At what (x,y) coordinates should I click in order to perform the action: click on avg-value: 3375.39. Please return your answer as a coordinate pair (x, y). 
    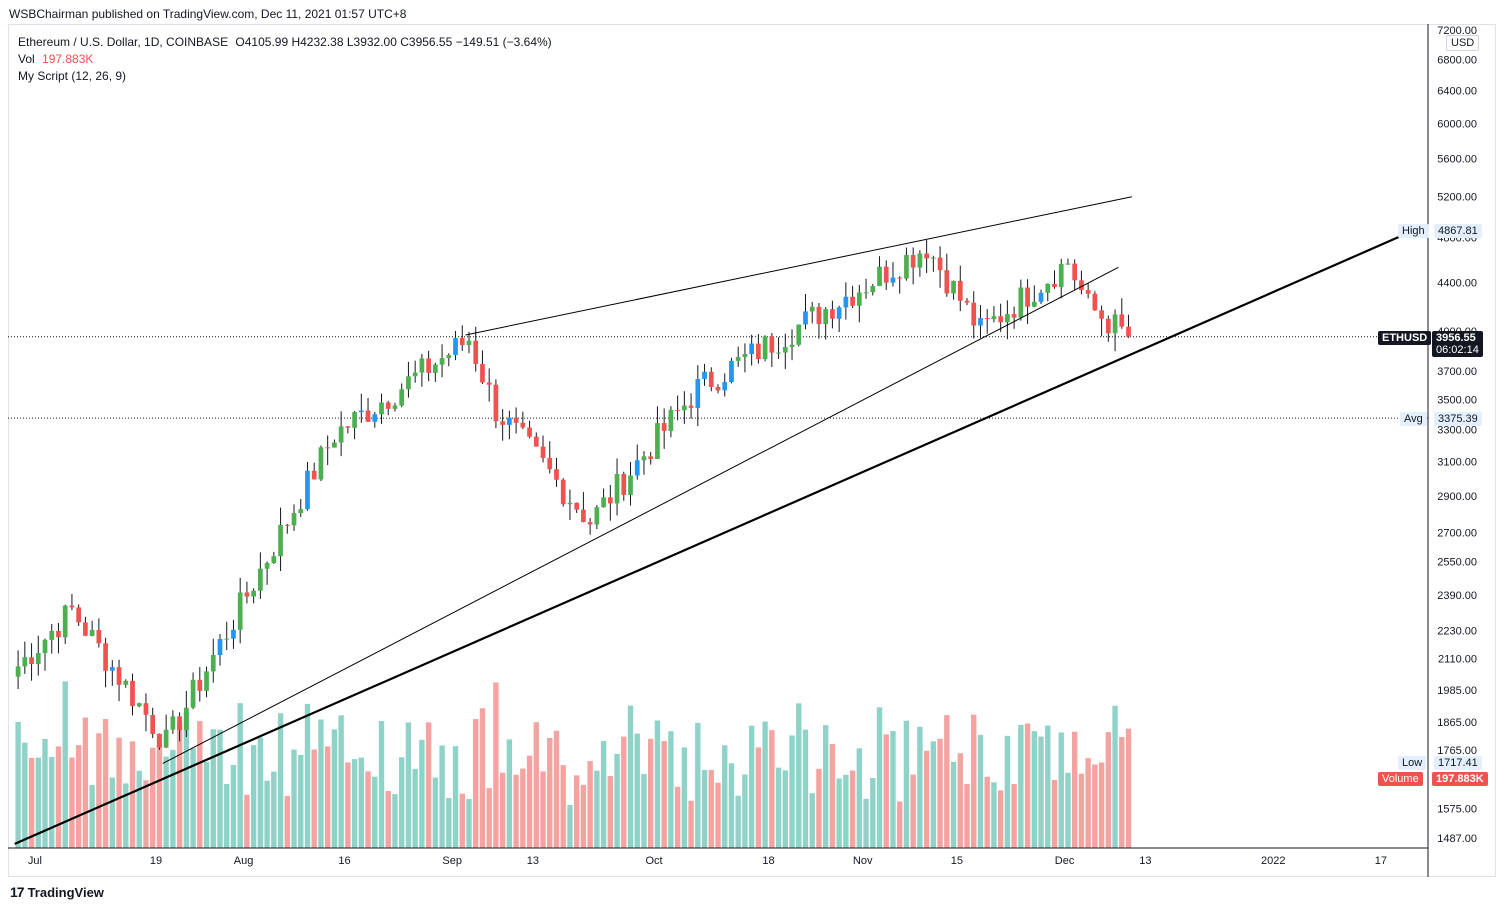
    Looking at the image, I should click on (1458, 419).